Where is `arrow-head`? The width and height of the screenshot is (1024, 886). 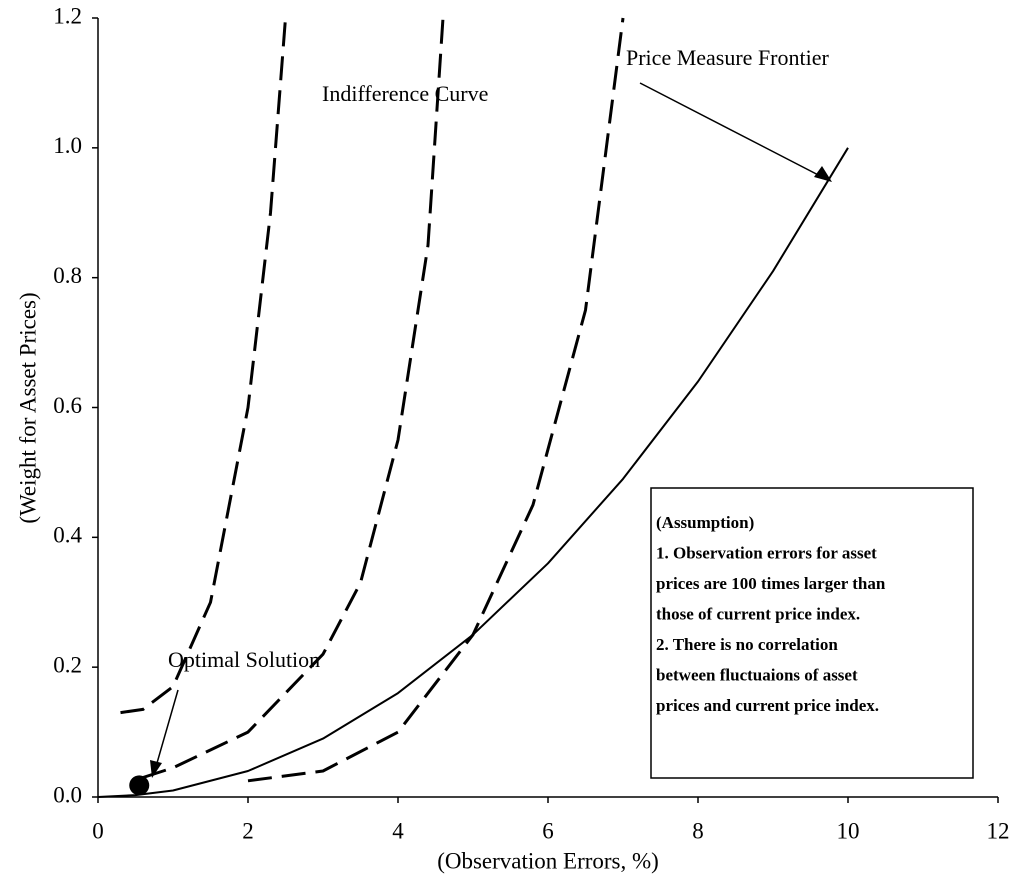
arrow-head is located at coordinates (823, 174).